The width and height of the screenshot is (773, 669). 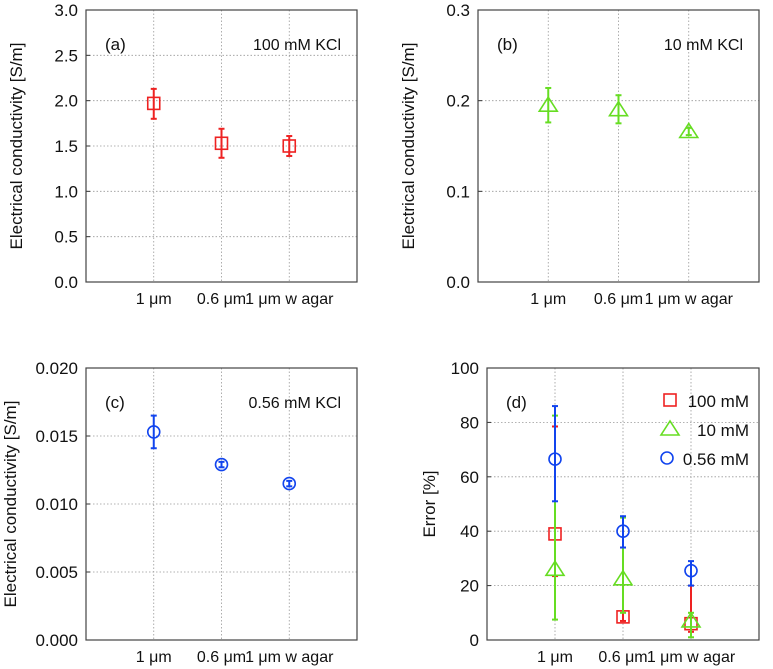 What do you see at coordinates (516, 402) in the screenshot?
I see `panel-label: (d)` at bounding box center [516, 402].